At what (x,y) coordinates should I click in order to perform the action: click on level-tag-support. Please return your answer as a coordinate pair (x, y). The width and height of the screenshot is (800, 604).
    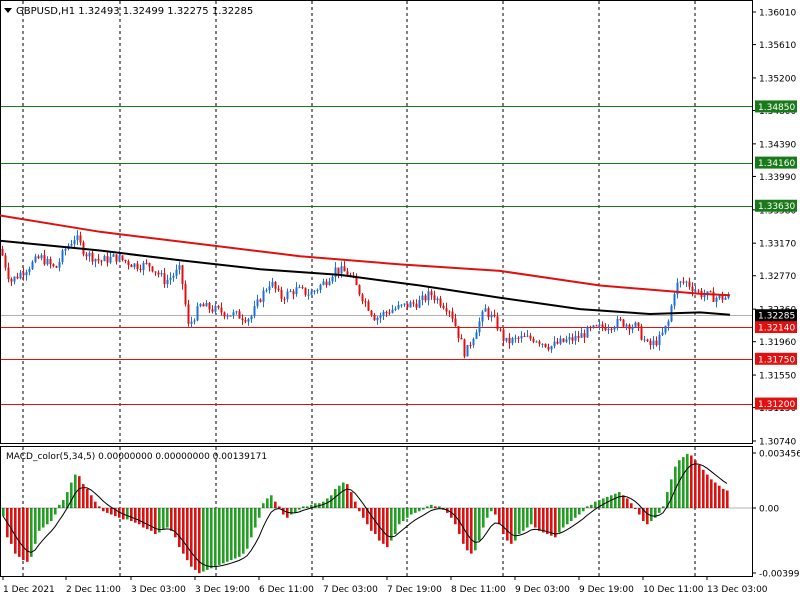
    Looking at the image, I should click on (776, 327).